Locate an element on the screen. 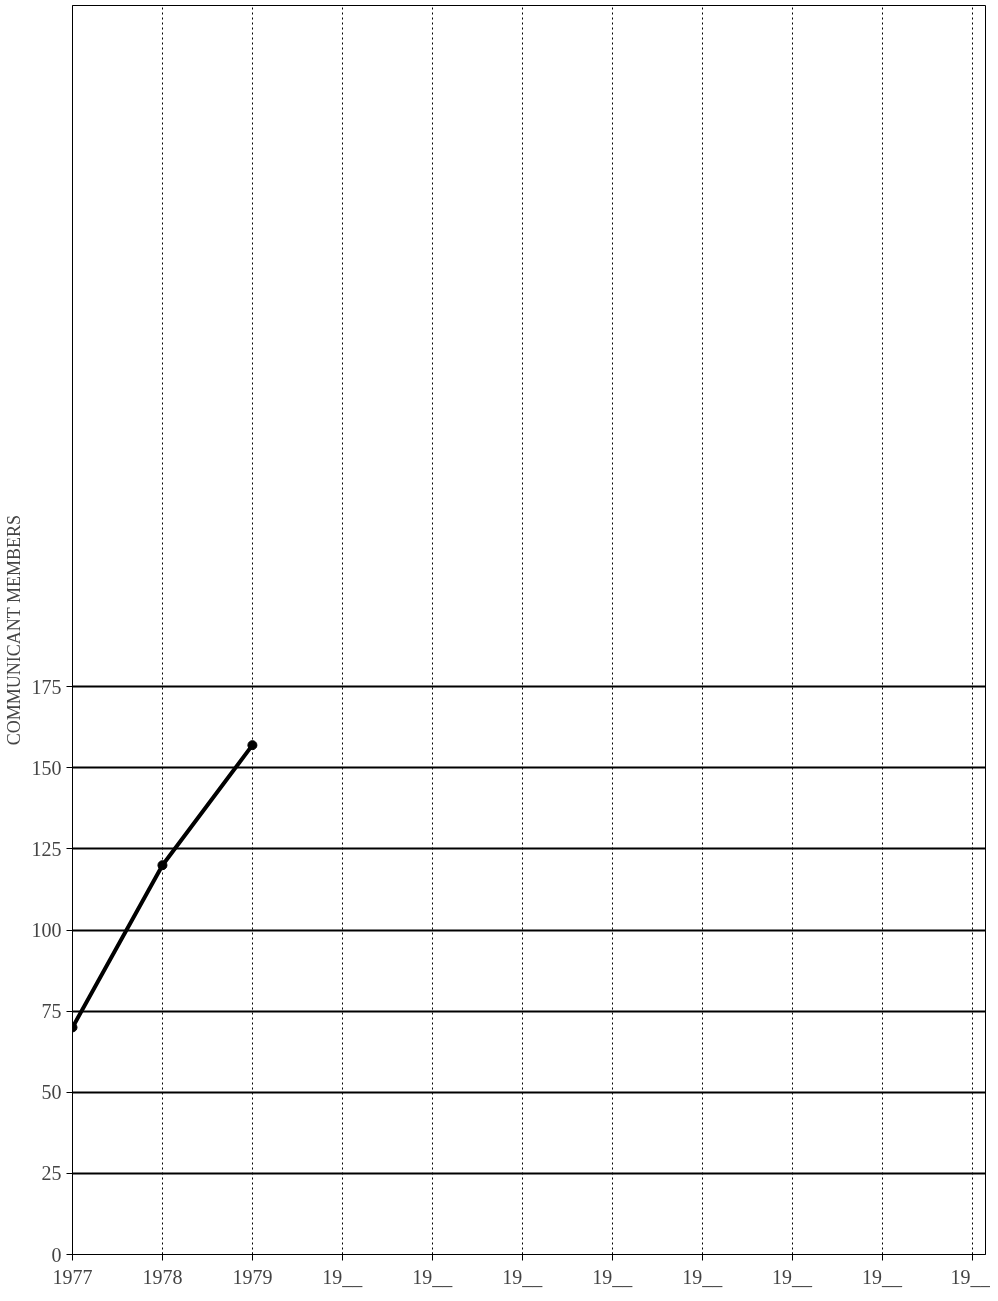 This screenshot has width=998, height=1301. x-tick-label: 1978 is located at coordinates (162, 1276).